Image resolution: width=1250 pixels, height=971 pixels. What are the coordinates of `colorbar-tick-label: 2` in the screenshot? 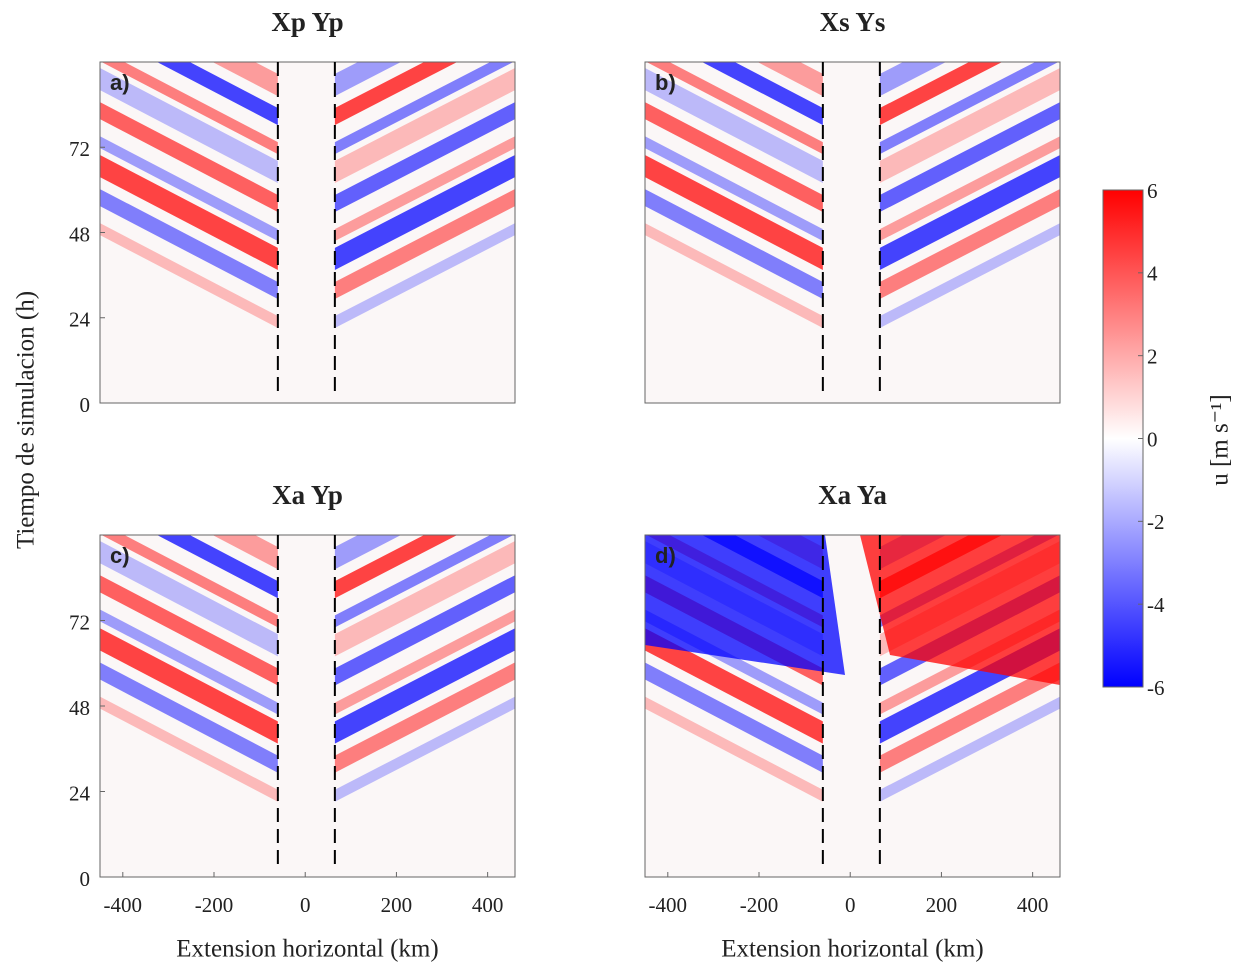 It's located at (1152, 356).